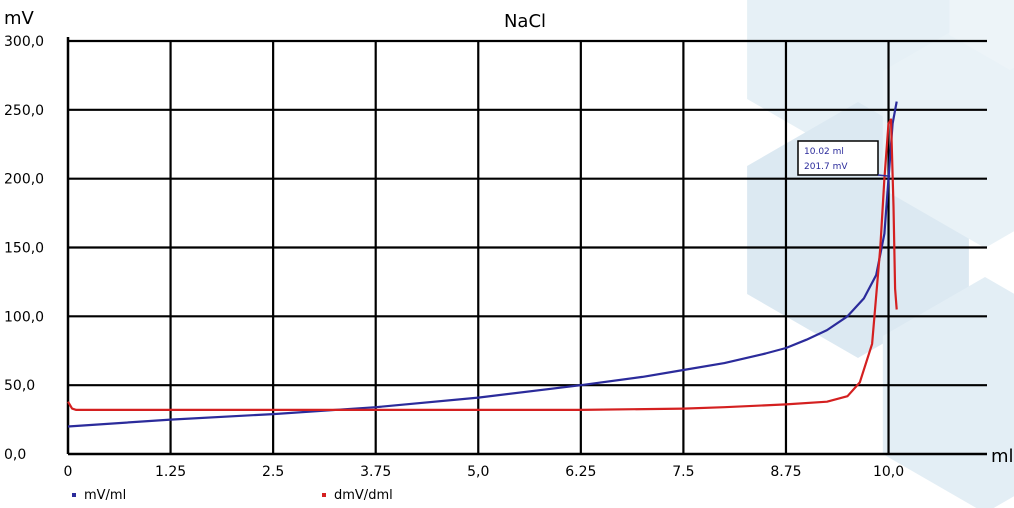  Describe the element at coordinates (24, 180) in the screenshot. I see `y-tick-label: 200,0` at that location.